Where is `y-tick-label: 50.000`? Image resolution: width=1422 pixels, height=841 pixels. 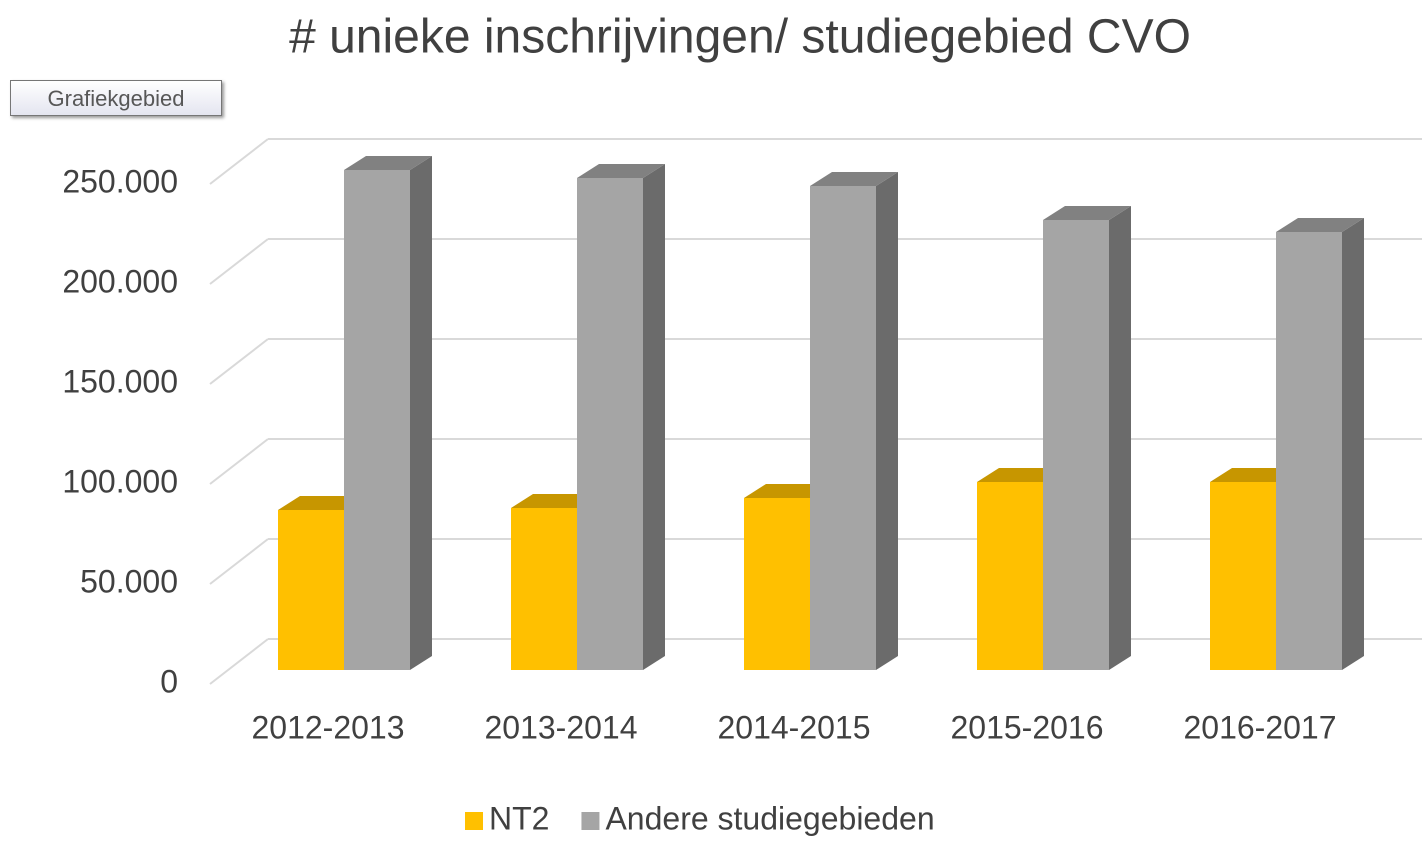
y-tick-label: 50.000 is located at coordinates (129, 581).